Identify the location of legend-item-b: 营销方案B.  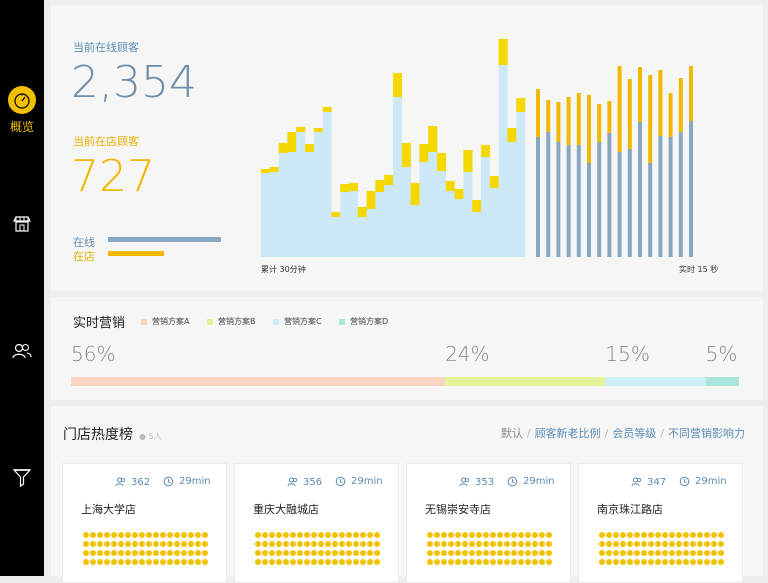
(231, 321).